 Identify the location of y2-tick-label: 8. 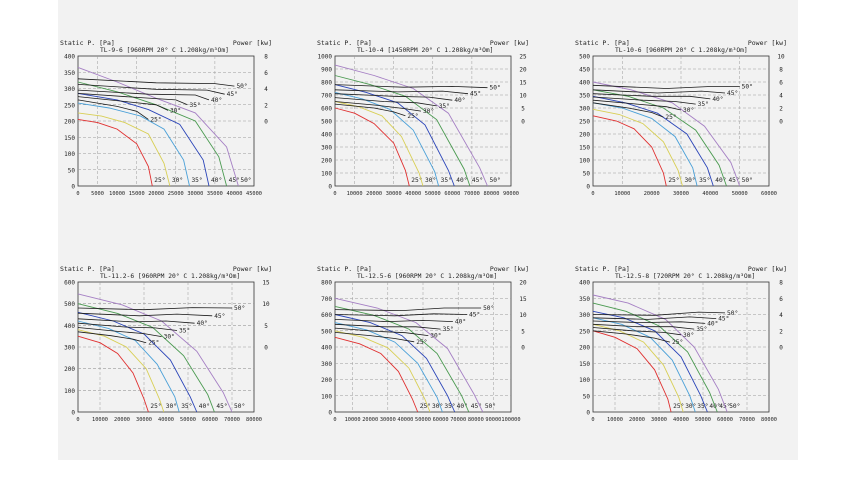
(781, 70).